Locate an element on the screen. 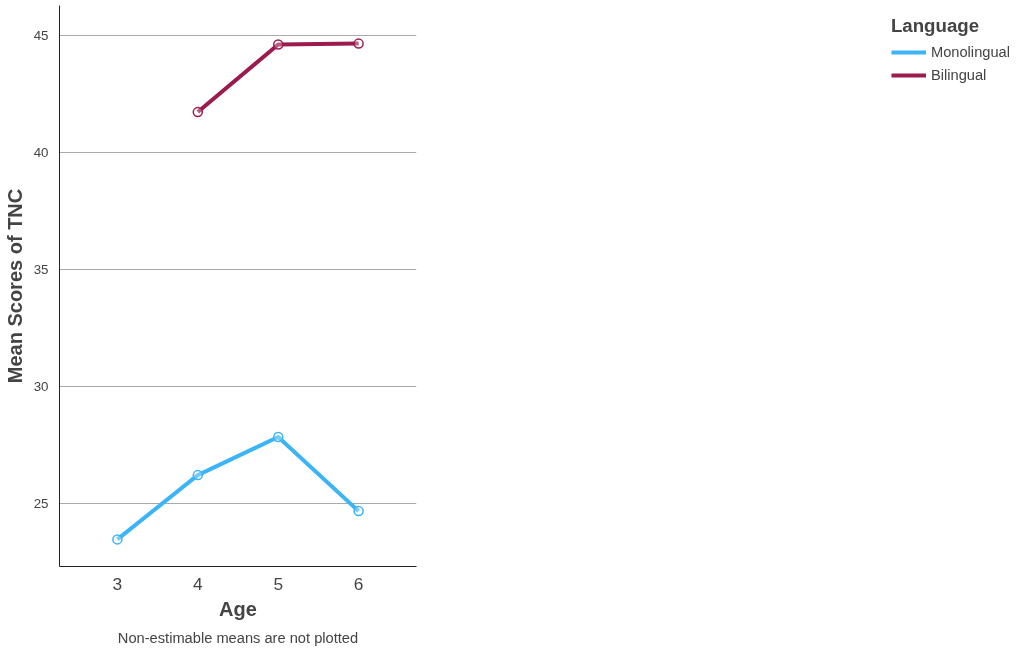 This screenshot has width=1026, height=655. y-tick-label: 45 is located at coordinates (41, 36).